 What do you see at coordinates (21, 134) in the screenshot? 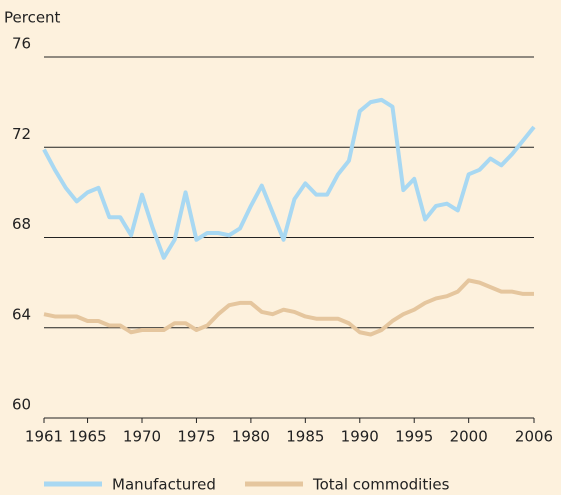
I see `y-tick-label: 72` at bounding box center [21, 134].